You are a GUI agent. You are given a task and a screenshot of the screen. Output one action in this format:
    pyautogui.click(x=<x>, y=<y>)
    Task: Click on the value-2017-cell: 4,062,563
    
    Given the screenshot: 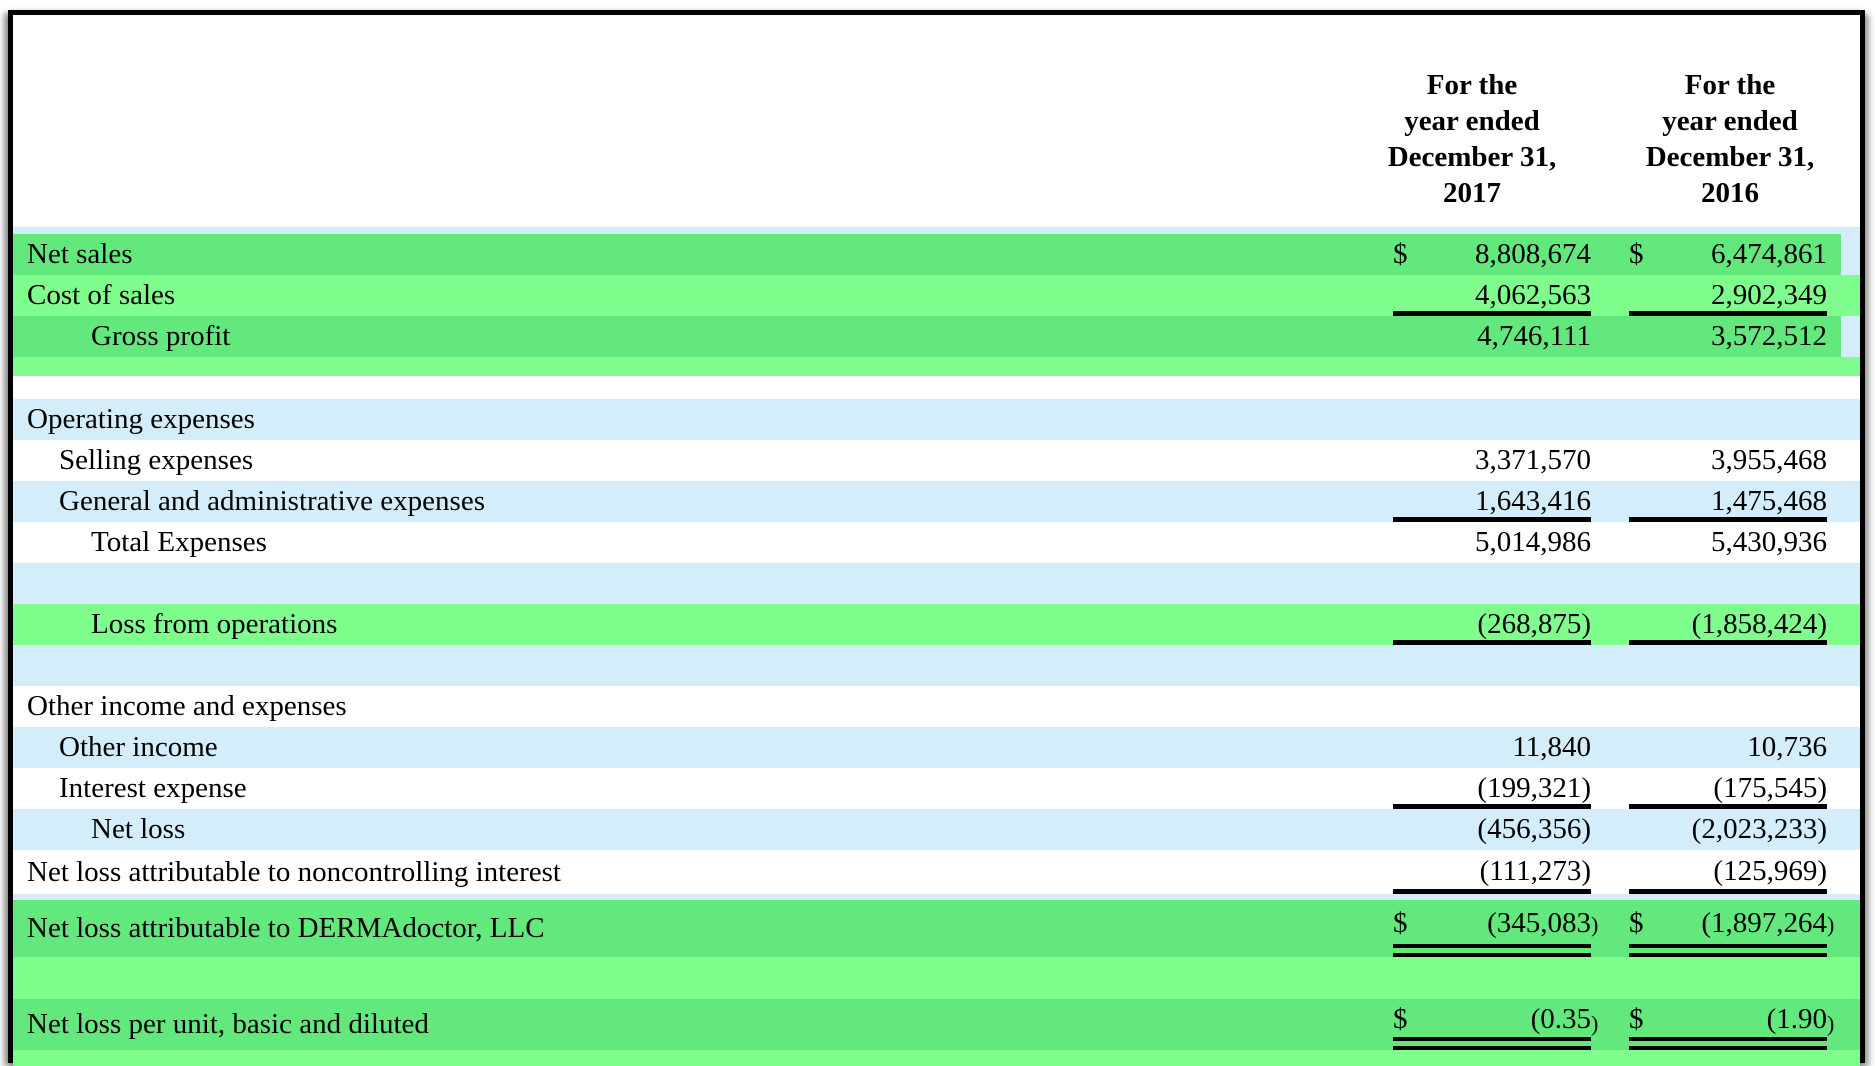 What is the action you would take?
    pyautogui.click(x=1499, y=295)
    